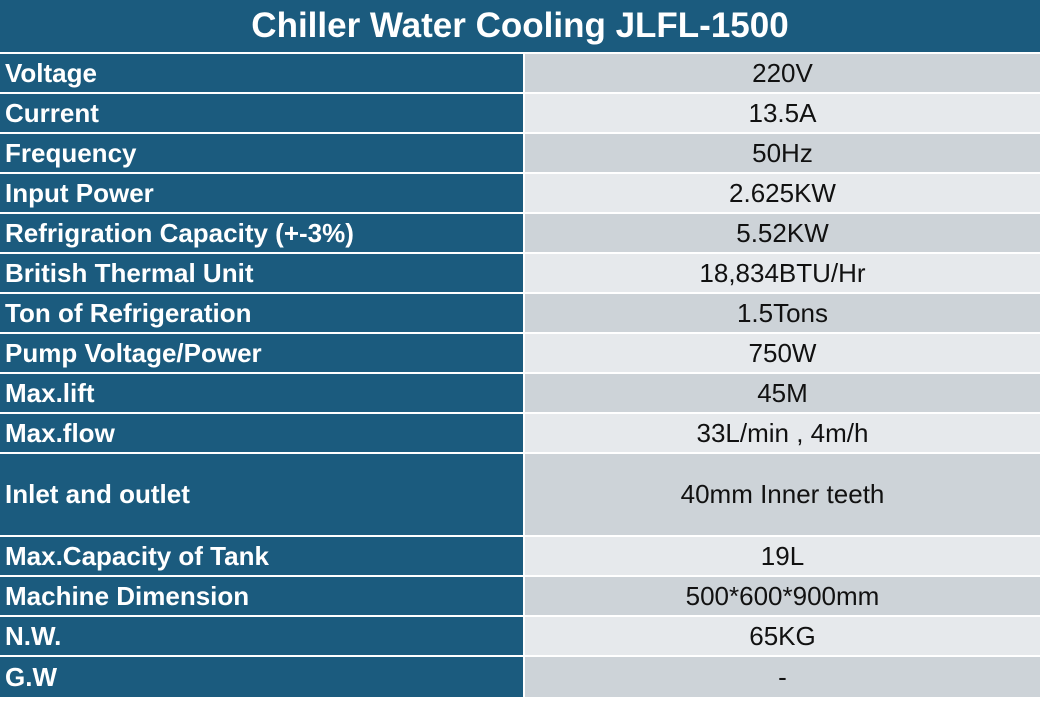 The height and width of the screenshot is (720, 1040). I want to click on row-value: 5.52KW, so click(782, 233).